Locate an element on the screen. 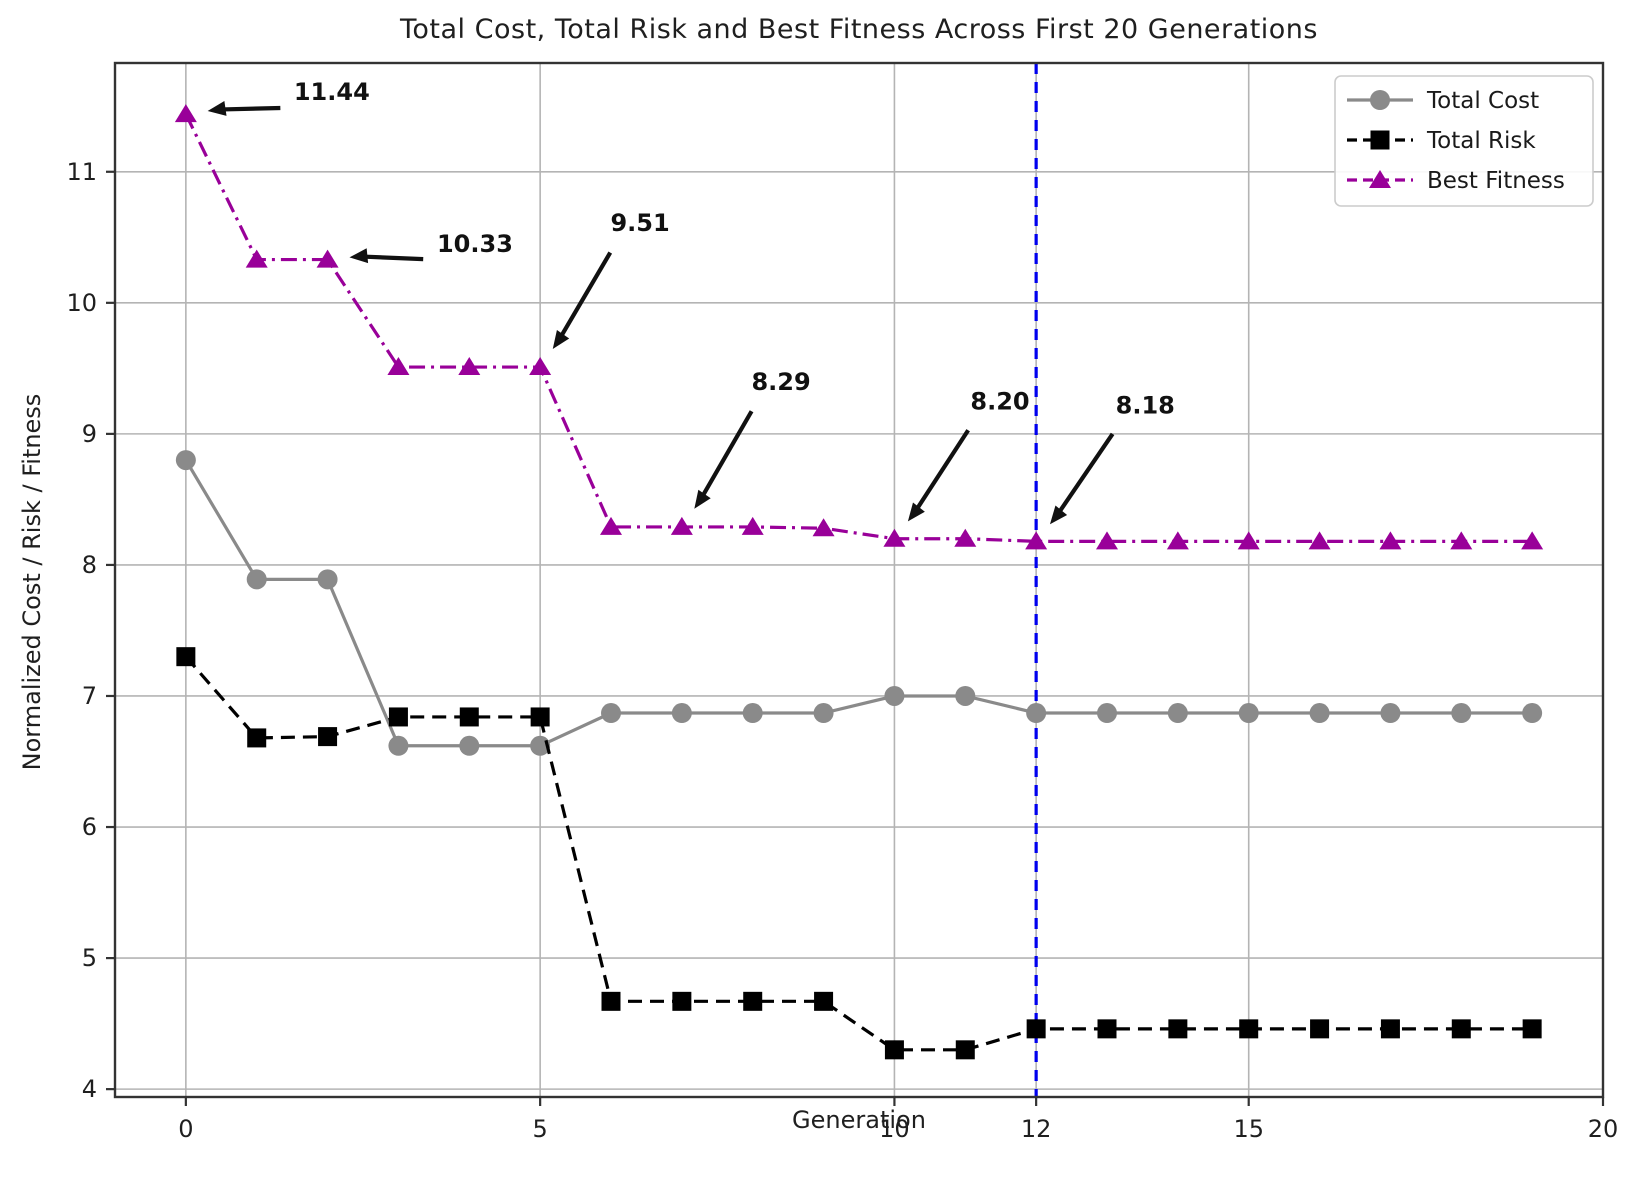 The height and width of the screenshot is (1195, 1631). legend-entry-total-cost: Total Cost is located at coordinates (1443, 101).